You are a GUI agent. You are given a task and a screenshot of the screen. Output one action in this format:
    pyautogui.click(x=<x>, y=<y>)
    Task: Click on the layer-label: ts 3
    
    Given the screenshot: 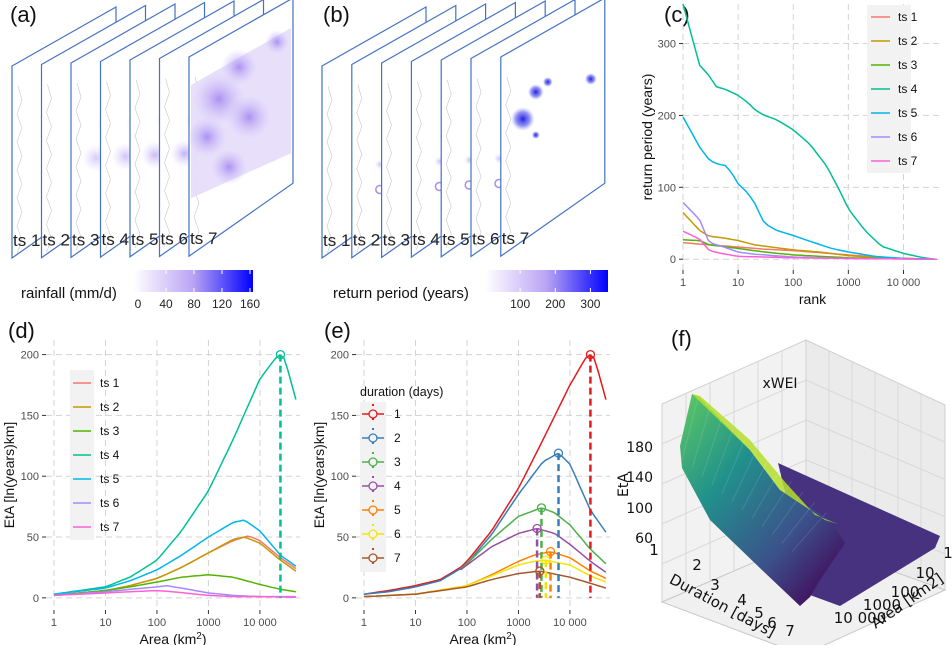 What is the action you would take?
    pyautogui.click(x=396, y=239)
    